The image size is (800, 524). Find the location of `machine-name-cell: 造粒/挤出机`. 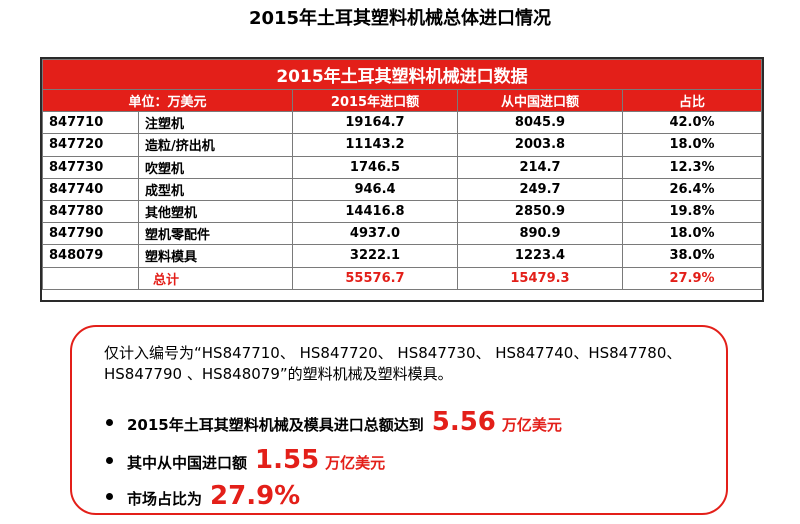

machine-name-cell: 造粒/挤出机 is located at coordinates (215, 145).